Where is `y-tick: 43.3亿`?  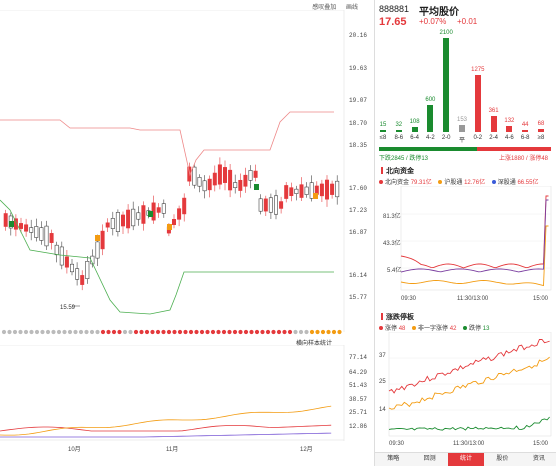
y-tick: 43.3亿 is located at coordinates (392, 244).